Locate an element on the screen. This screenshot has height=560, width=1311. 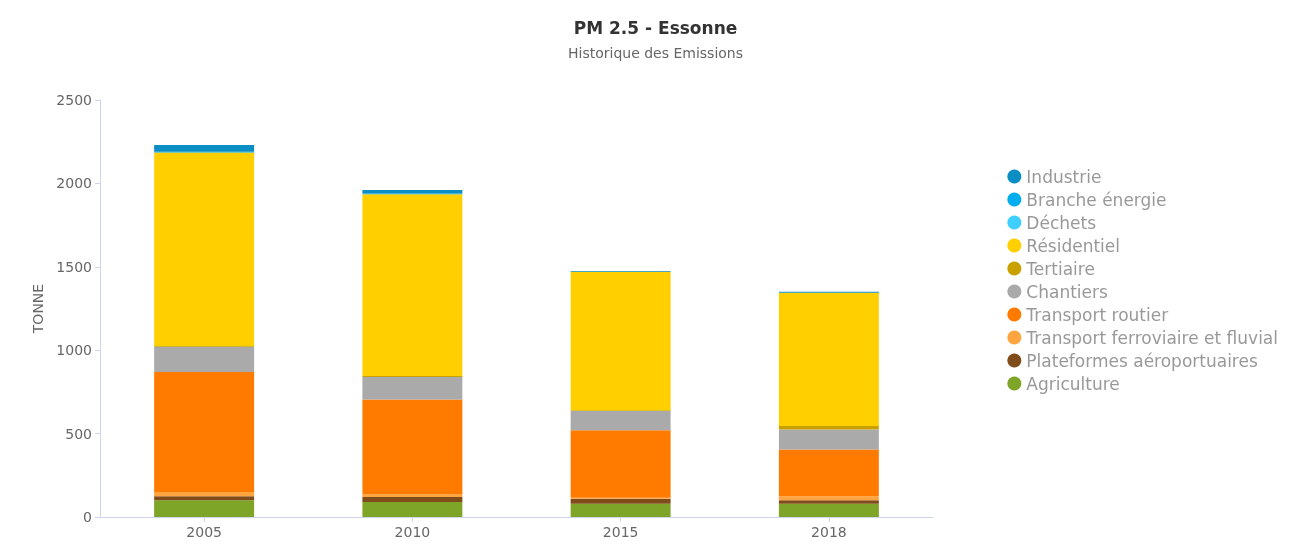
y-tick-label: 2000 is located at coordinates (74, 183).